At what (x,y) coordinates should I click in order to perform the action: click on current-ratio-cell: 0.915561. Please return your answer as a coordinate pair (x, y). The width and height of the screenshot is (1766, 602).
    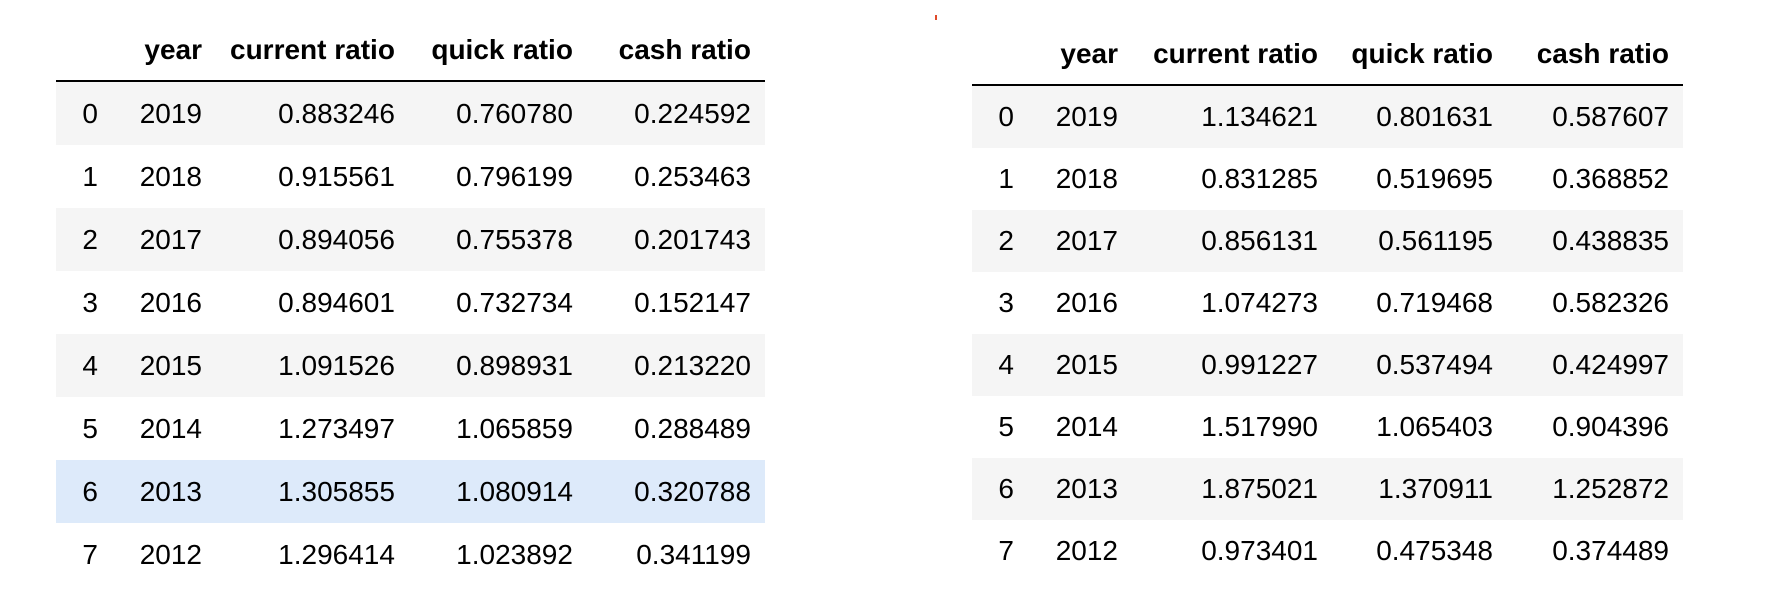
    Looking at the image, I should click on (336, 176).